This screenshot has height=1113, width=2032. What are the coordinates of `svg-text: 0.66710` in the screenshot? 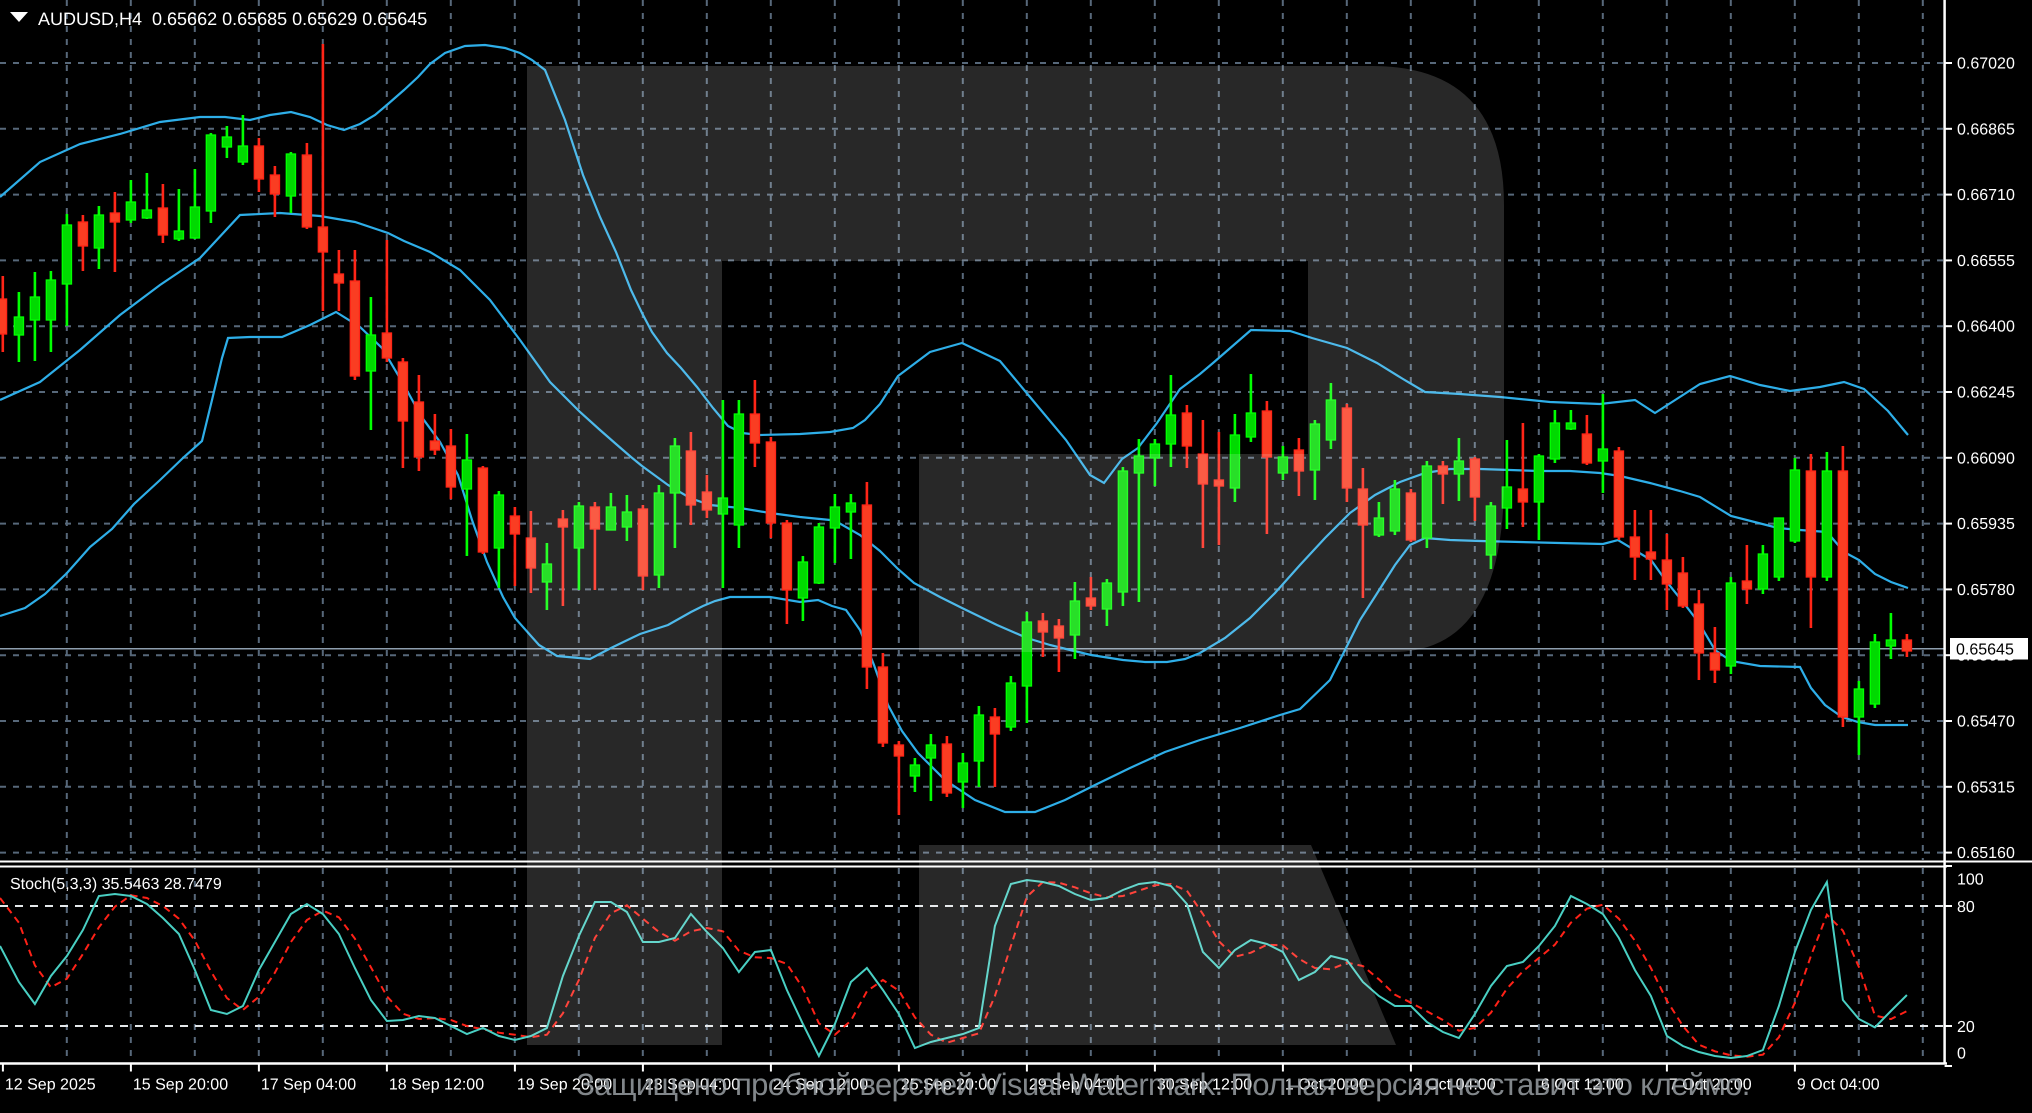 It's located at (1986, 195).